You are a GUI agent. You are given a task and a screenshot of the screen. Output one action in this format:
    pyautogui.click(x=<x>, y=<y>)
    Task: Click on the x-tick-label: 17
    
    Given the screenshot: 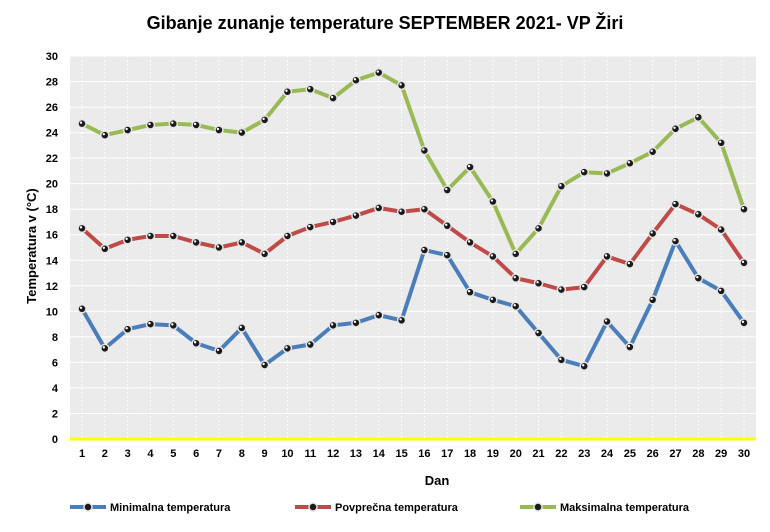 What is the action you would take?
    pyautogui.click(x=447, y=454)
    